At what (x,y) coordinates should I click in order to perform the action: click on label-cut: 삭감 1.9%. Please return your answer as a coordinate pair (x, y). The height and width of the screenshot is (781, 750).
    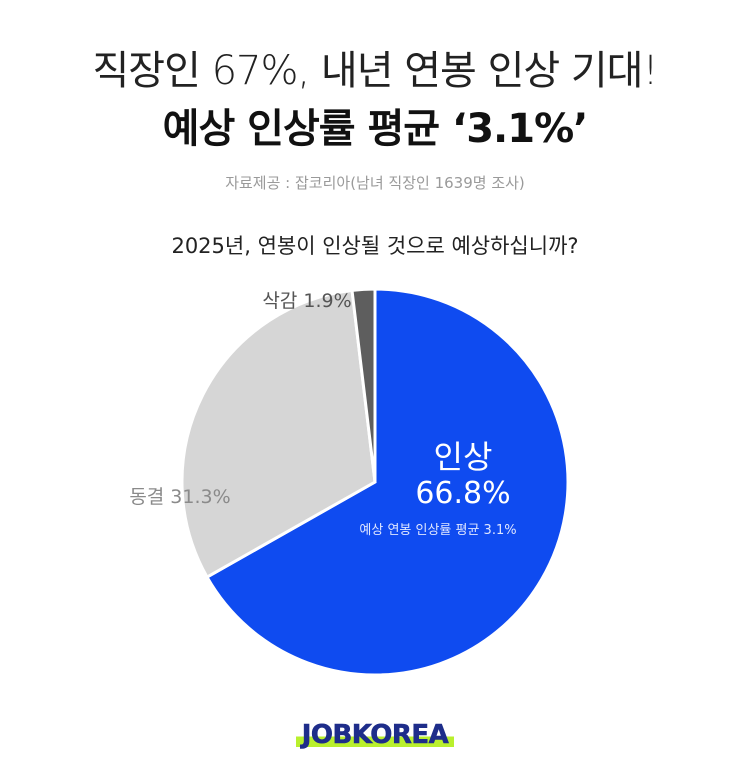
    Looking at the image, I should click on (306, 301).